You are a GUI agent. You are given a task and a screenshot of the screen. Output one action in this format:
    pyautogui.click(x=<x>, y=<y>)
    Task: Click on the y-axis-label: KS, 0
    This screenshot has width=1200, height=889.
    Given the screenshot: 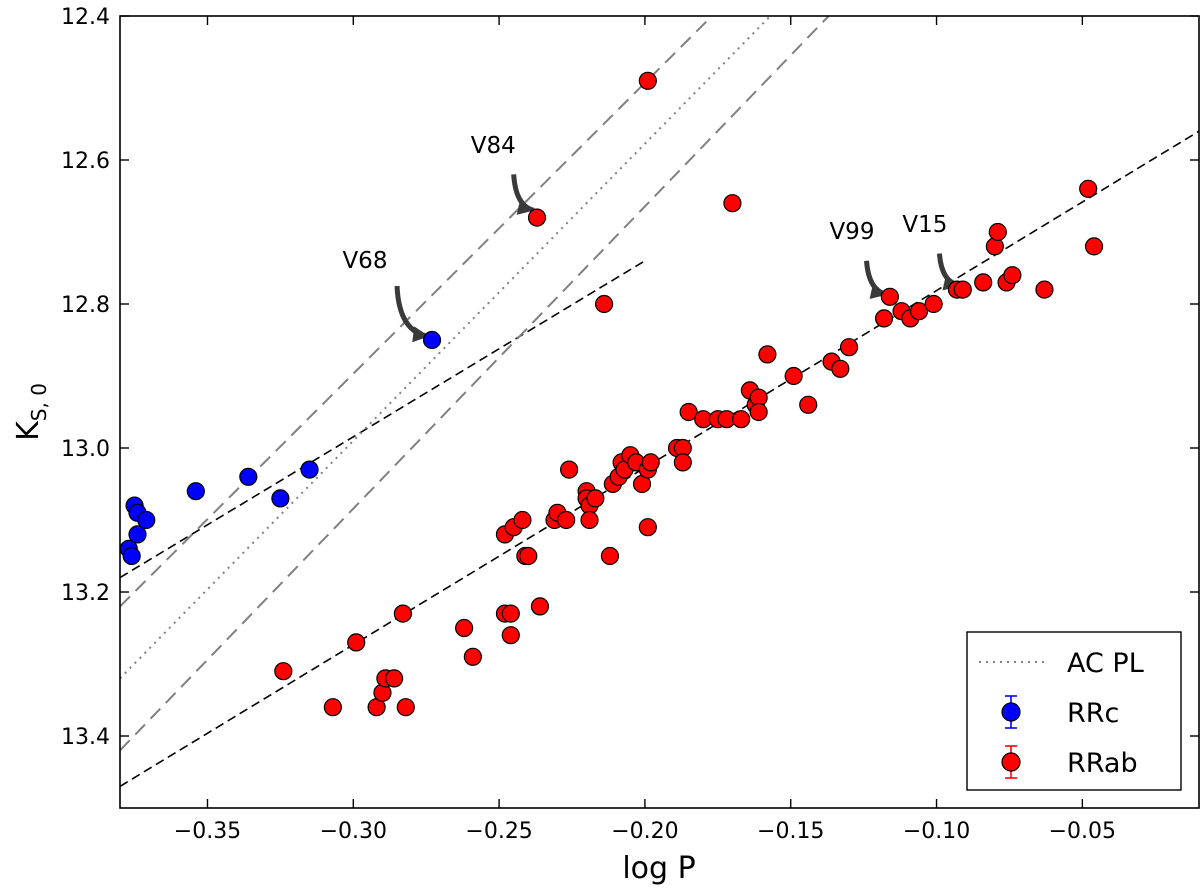 What is the action you would take?
    pyautogui.click(x=31, y=412)
    